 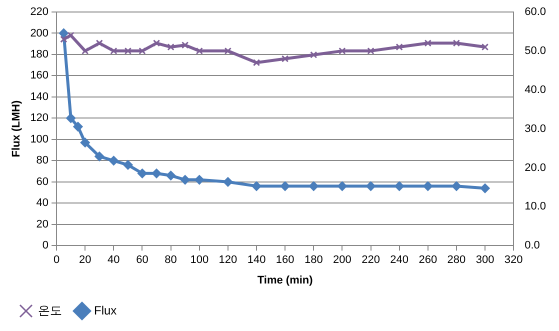 I want to click on x-tick-label: 180, so click(x=313, y=260).